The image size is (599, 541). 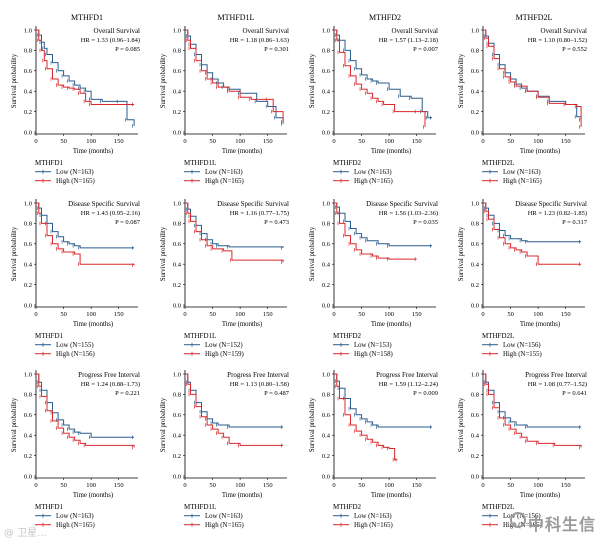 What do you see at coordinates (117, 31) in the screenshot?
I see `endpoint-label: Overall Survival` at bounding box center [117, 31].